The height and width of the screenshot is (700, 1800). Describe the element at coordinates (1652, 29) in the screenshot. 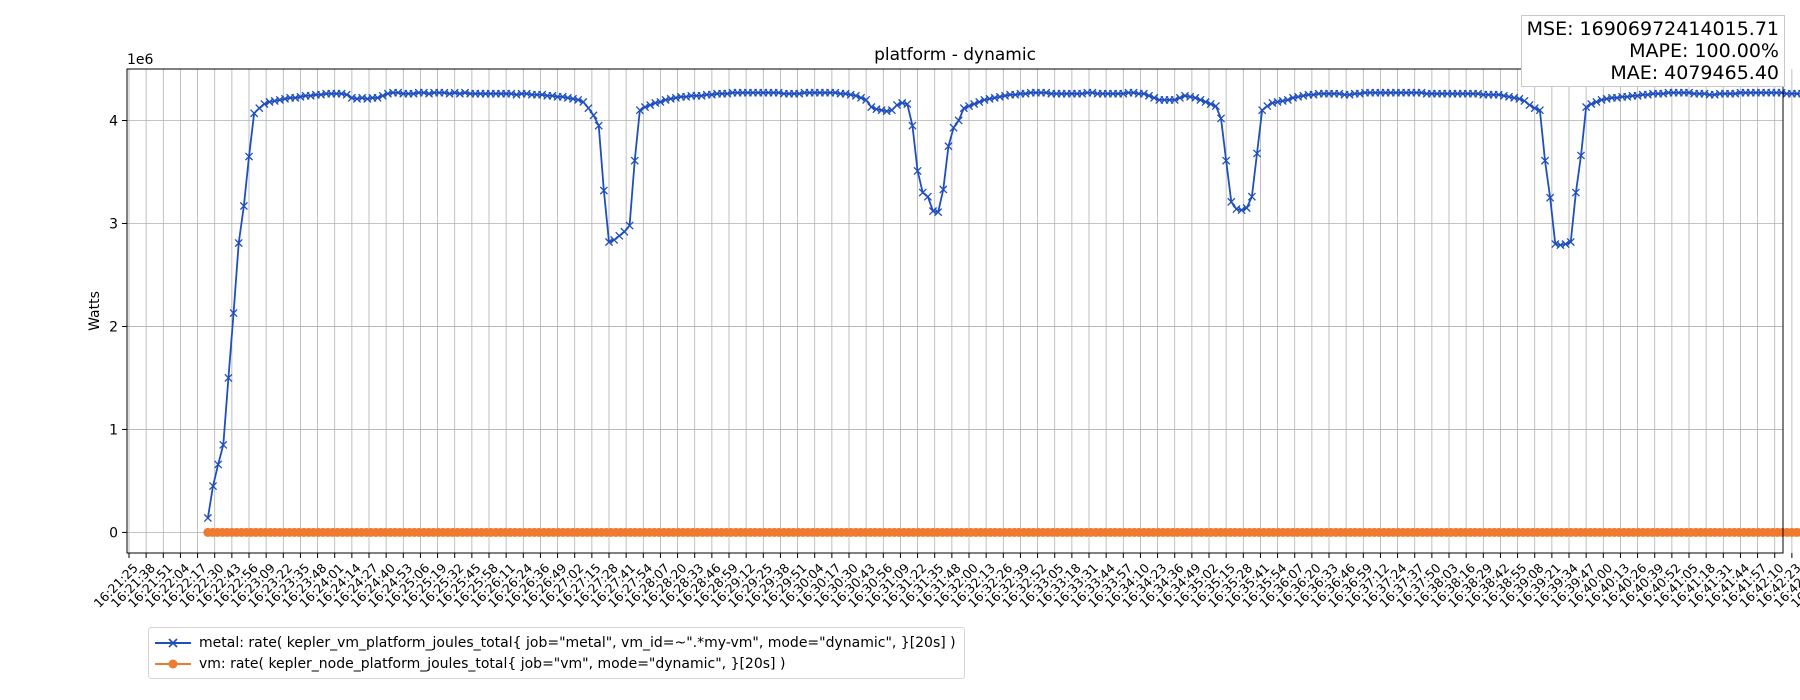

I see `mse-value: MSE: 16906972414015.71` at that location.